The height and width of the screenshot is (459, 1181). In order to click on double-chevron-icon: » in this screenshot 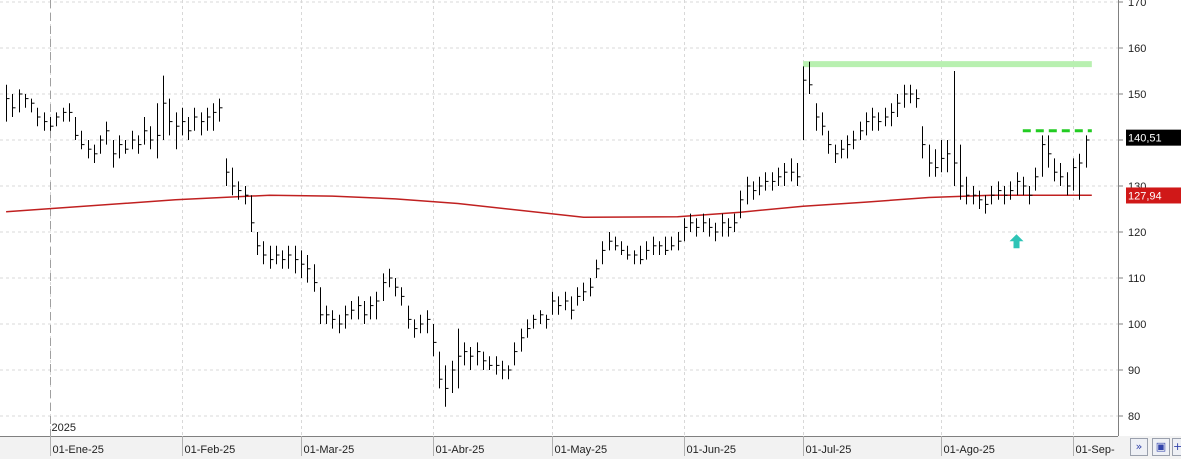, I will do `click(1139, 446)`.